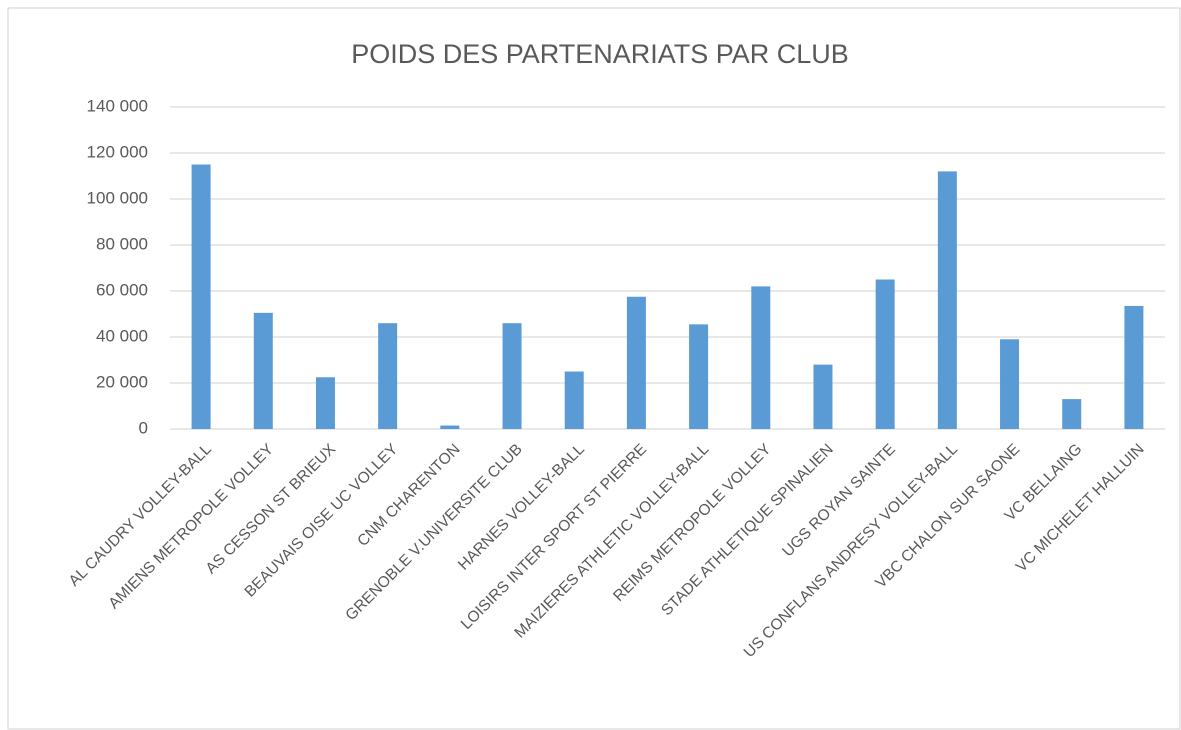 Image resolution: width=1181 pixels, height=730 pixels. I want to click on y-tick-label: 20 000, so click(122, 381).